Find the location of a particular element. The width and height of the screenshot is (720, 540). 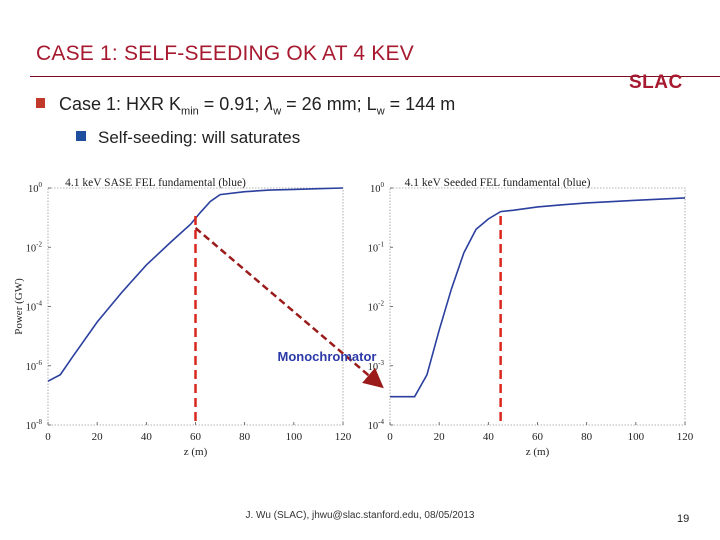

x-axis-label-1: z (m) is located at coordinates (538, 452).